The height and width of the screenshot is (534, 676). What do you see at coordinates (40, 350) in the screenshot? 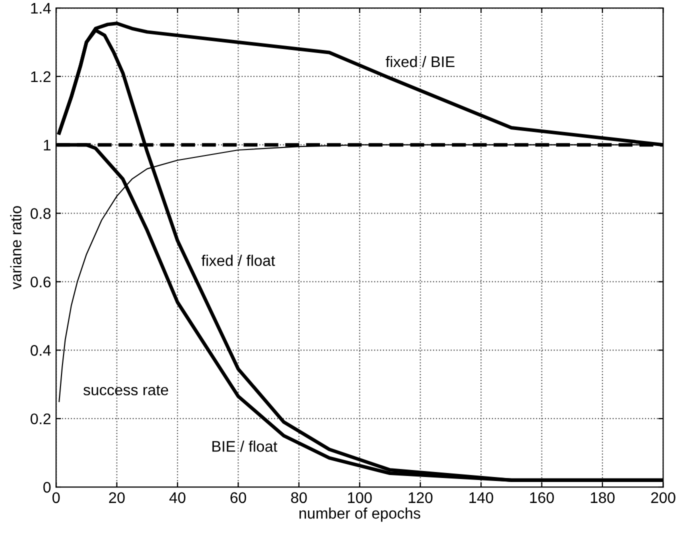
I see `y-tick-label: 0.4` at bounding box center [40, 350].